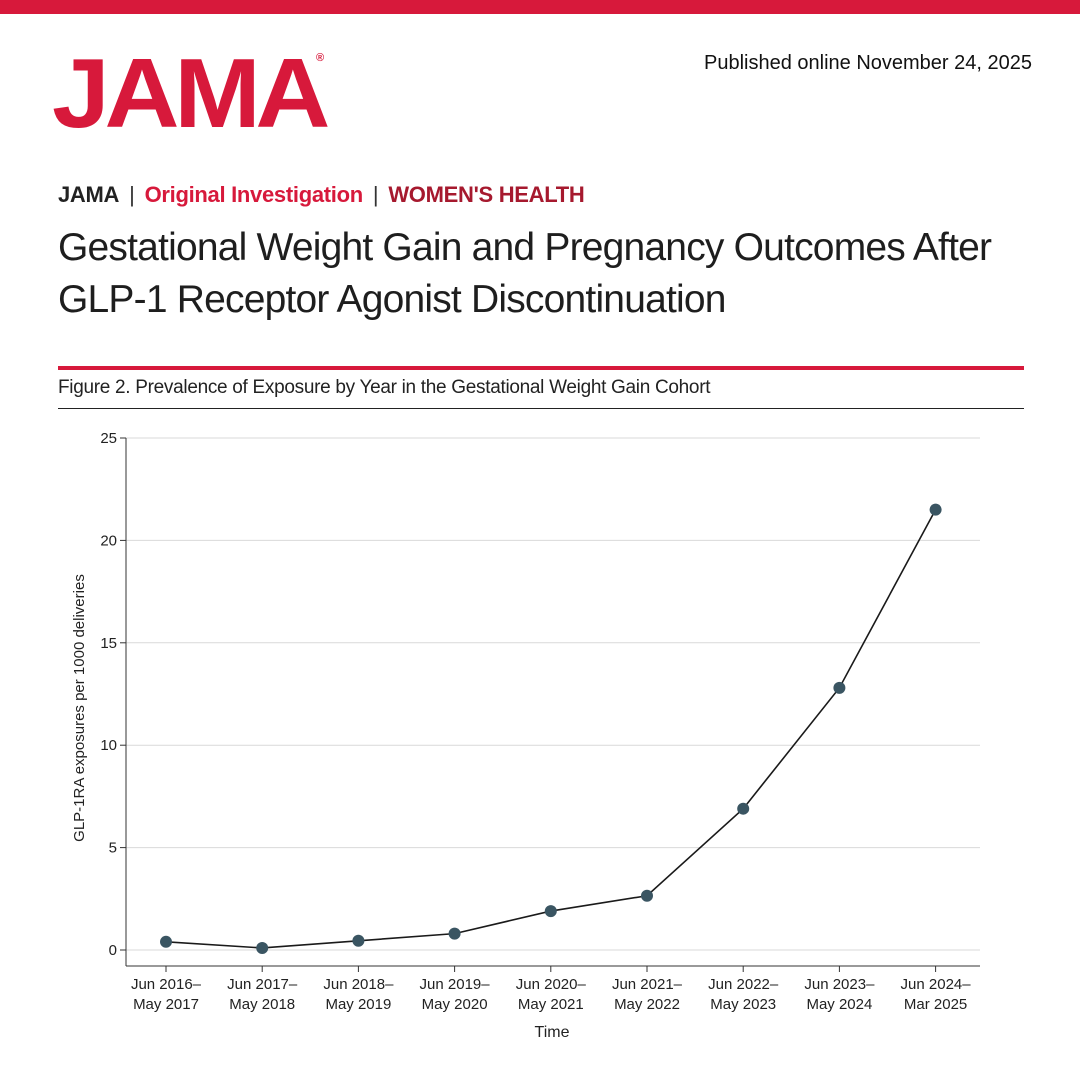 This screenshot has width=1080, height=1080. Describe the element at coordinates (320, 58) in the screenshot. I see `registered-trademark: ®` at that location.